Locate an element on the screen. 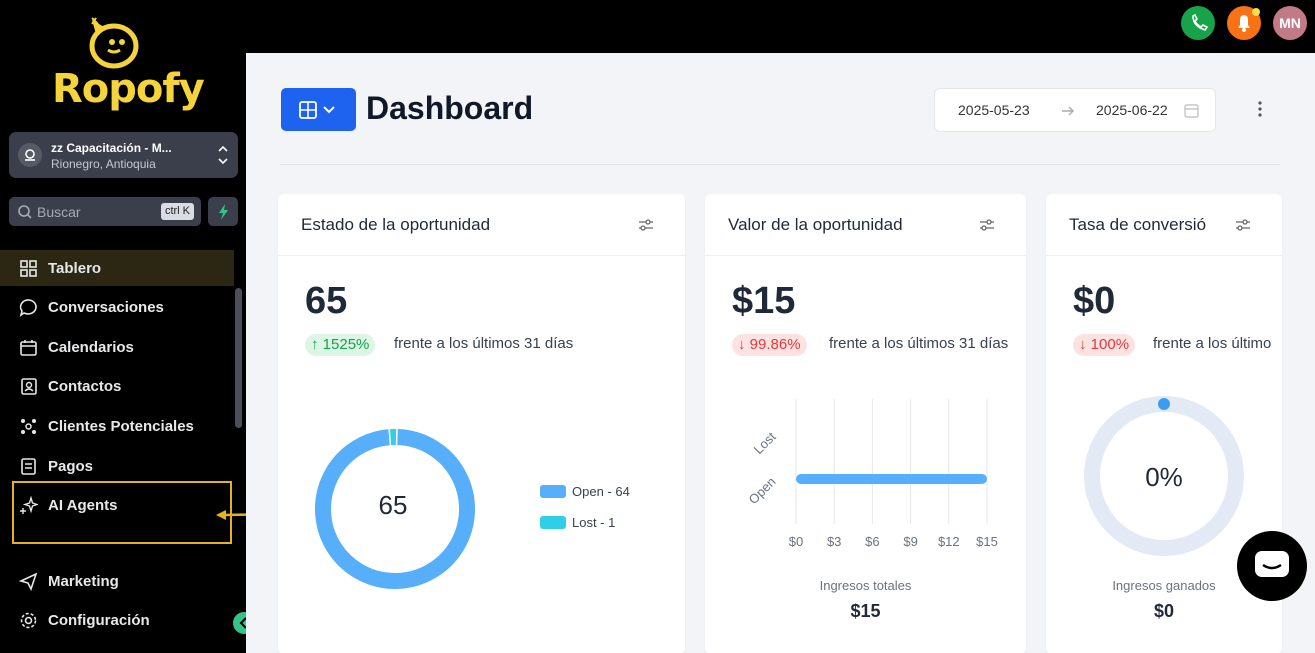  card-title: Valor de la oportunidad is located at coordinates (815, 224).